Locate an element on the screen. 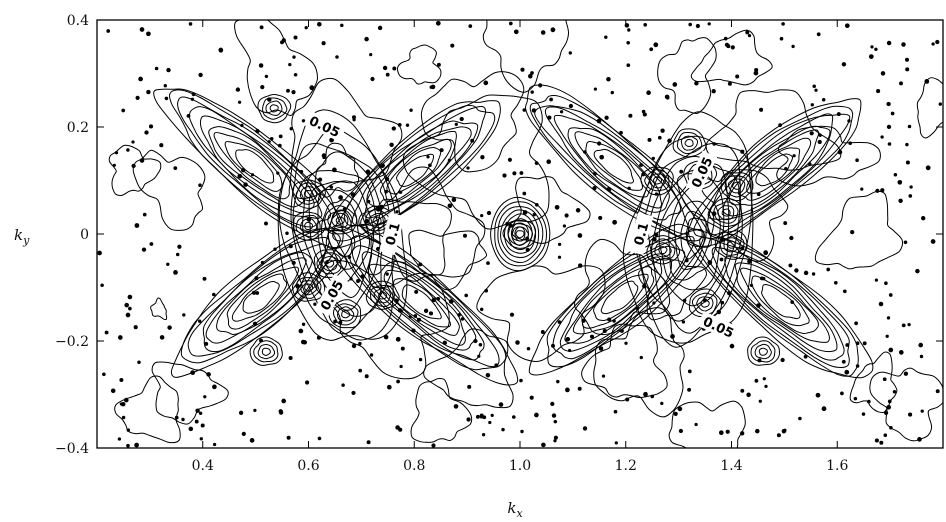 This screenshot has height=522, width=946. x-tick-label: 1.2 is located at coordinates (626, 466).